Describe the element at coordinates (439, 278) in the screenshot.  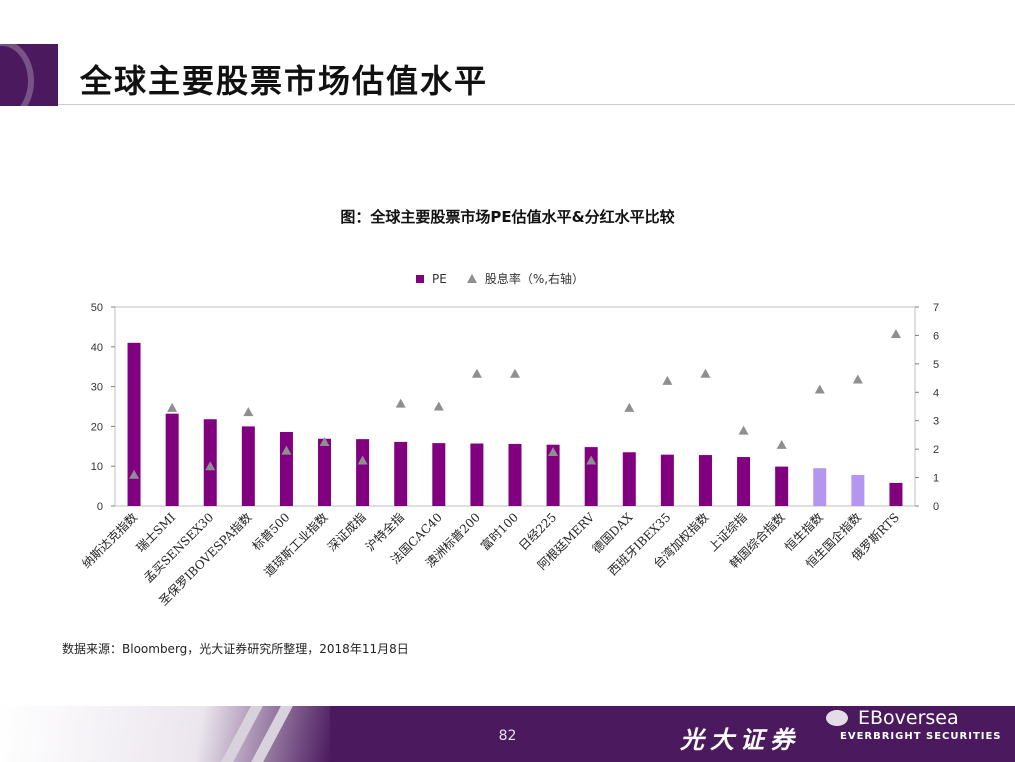
I see `legend-pe-label: PE` at that location.